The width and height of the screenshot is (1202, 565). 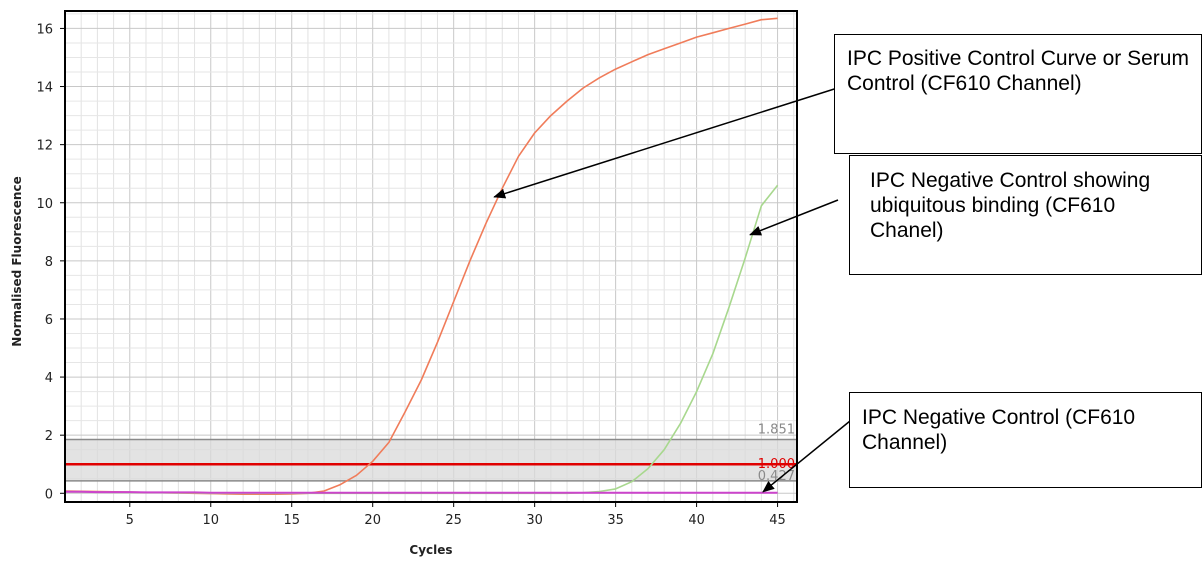 What do you see at coordinates (794, 217) in the screenshot?
I see `callout-arrow-ubiquitous` at bounding box center [794, 217].